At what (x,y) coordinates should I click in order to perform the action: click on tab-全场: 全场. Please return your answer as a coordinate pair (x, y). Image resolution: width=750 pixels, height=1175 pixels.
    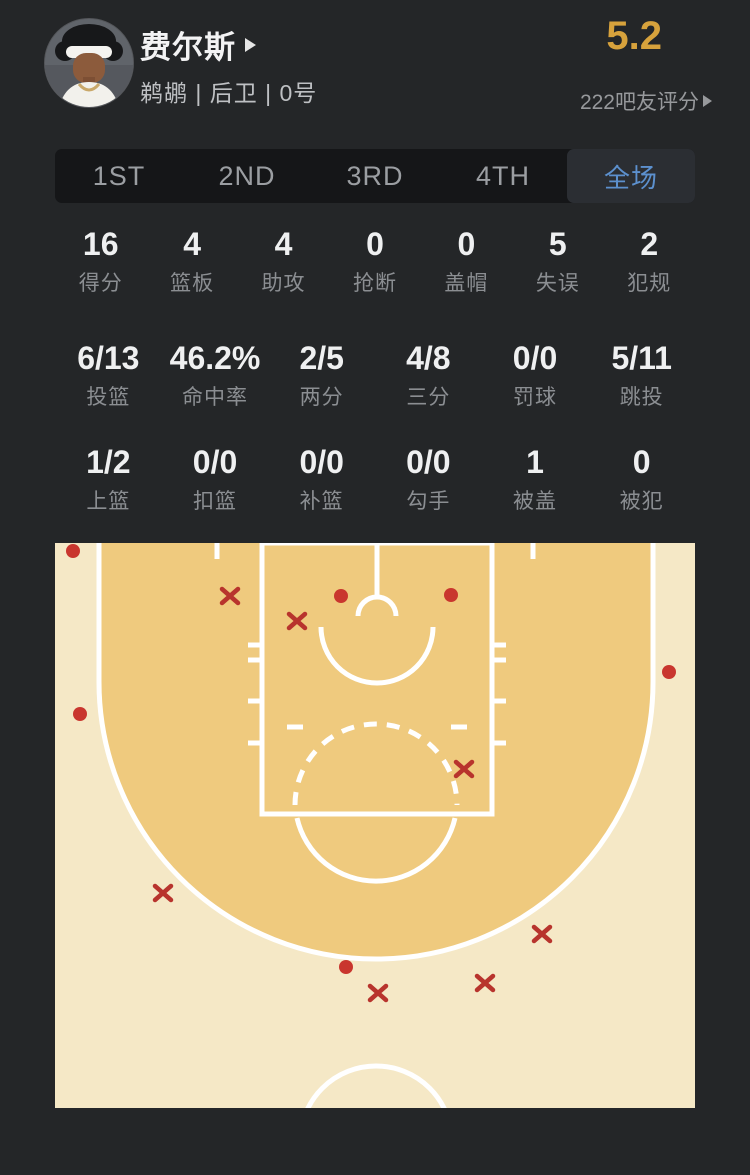
    Looking at the image, I should click on (631, 176).